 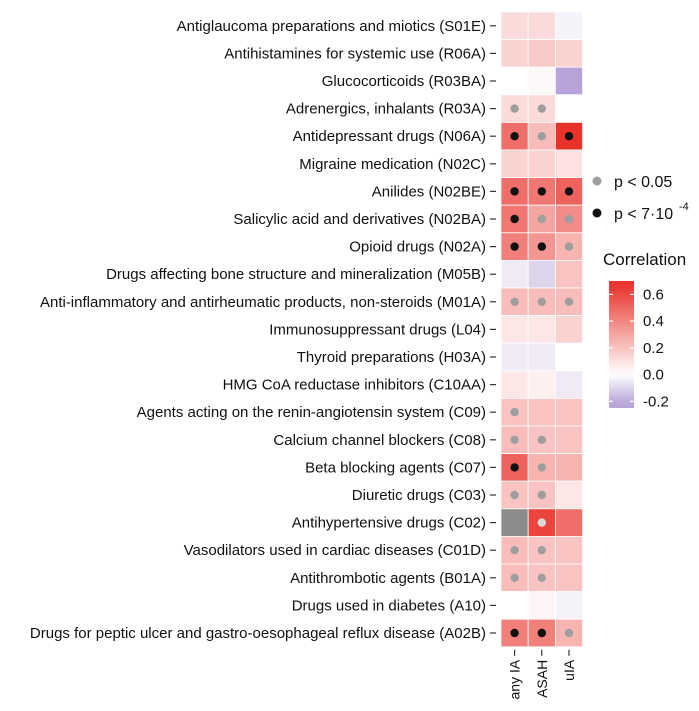 I want to click on colorbar-tick-label: 0.4, so click(x=653, y=321).